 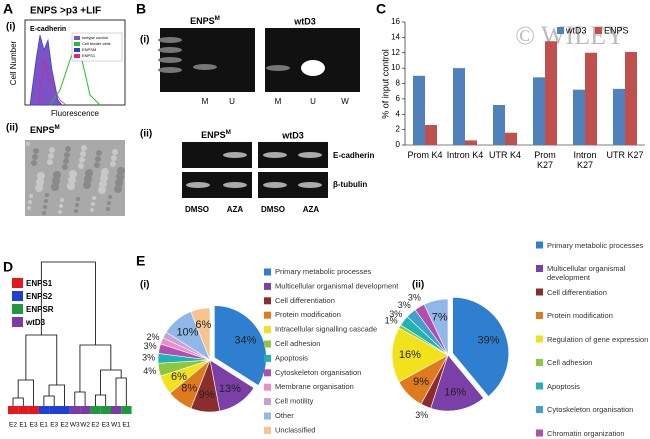 What do you see at coordinates (616, 30) in the screenshot?
I see `legend-label: ENPS` at bounding box center [616, 30].